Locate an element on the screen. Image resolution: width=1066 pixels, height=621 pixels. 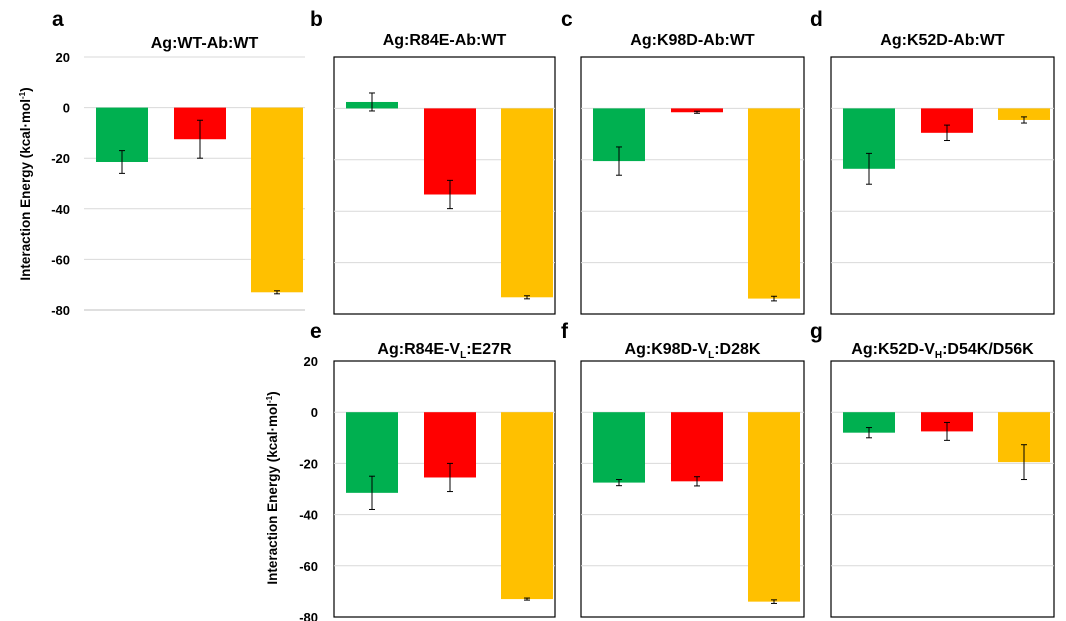
panel-title-part: Ag:K98D-Ab:WT is located at coordinates (692, 40).